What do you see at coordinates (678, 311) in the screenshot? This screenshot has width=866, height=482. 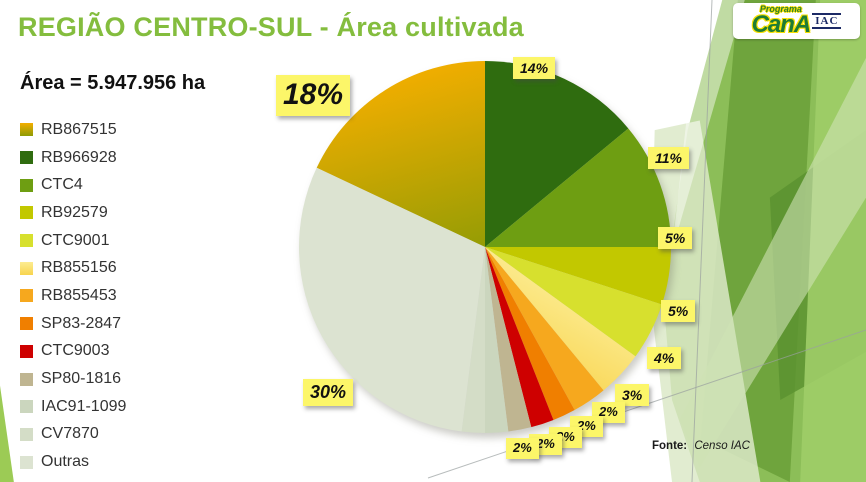 I see `percent-label-CTC9001: 5%` at bounding box center [678, 311].